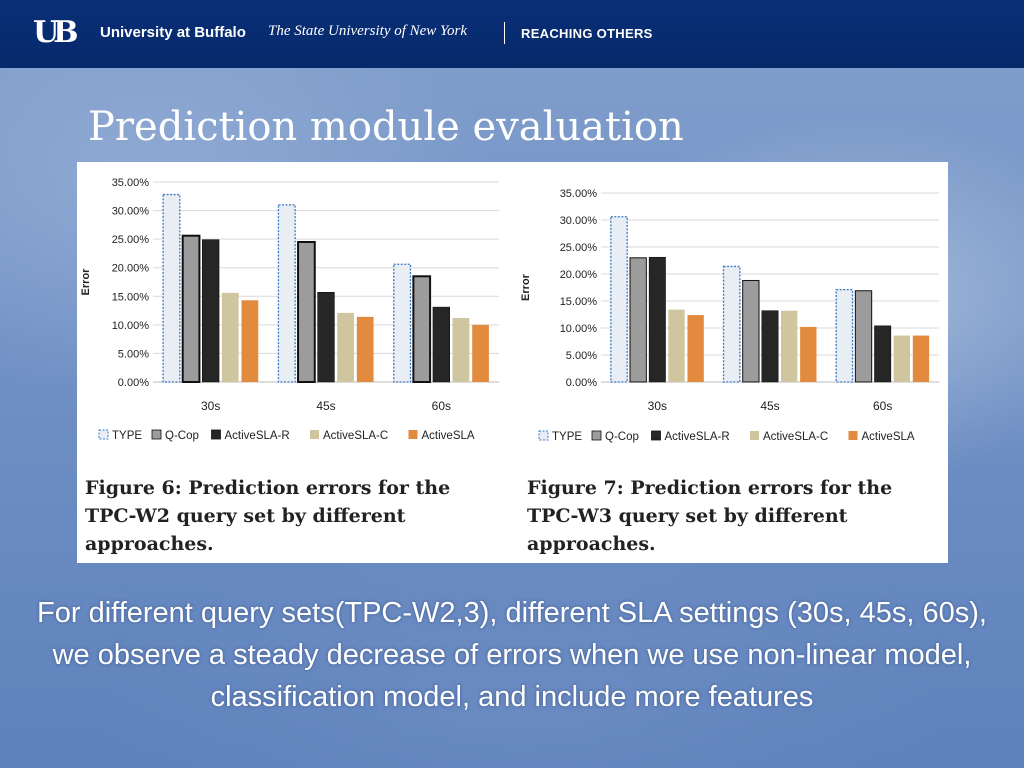 The image size is (1024, 768). I want to click on suny-name: The State University of New York, so click(368, 31).